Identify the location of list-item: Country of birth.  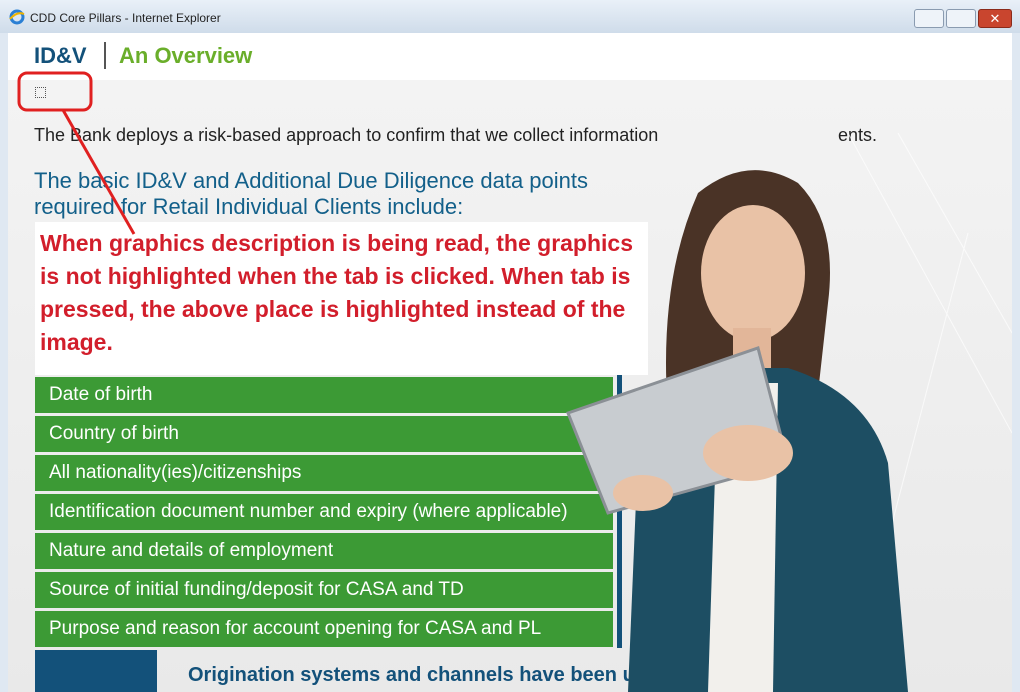
(324, 434).